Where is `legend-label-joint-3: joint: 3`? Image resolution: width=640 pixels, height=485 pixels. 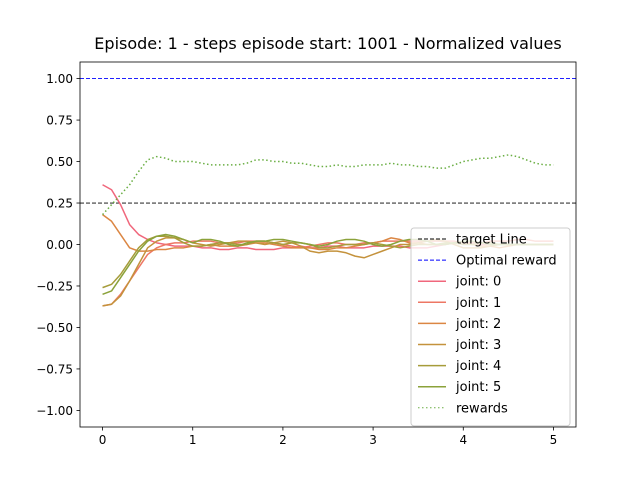 legend-label-joint-3: joint: 3 is located at coordinates (478, 345).